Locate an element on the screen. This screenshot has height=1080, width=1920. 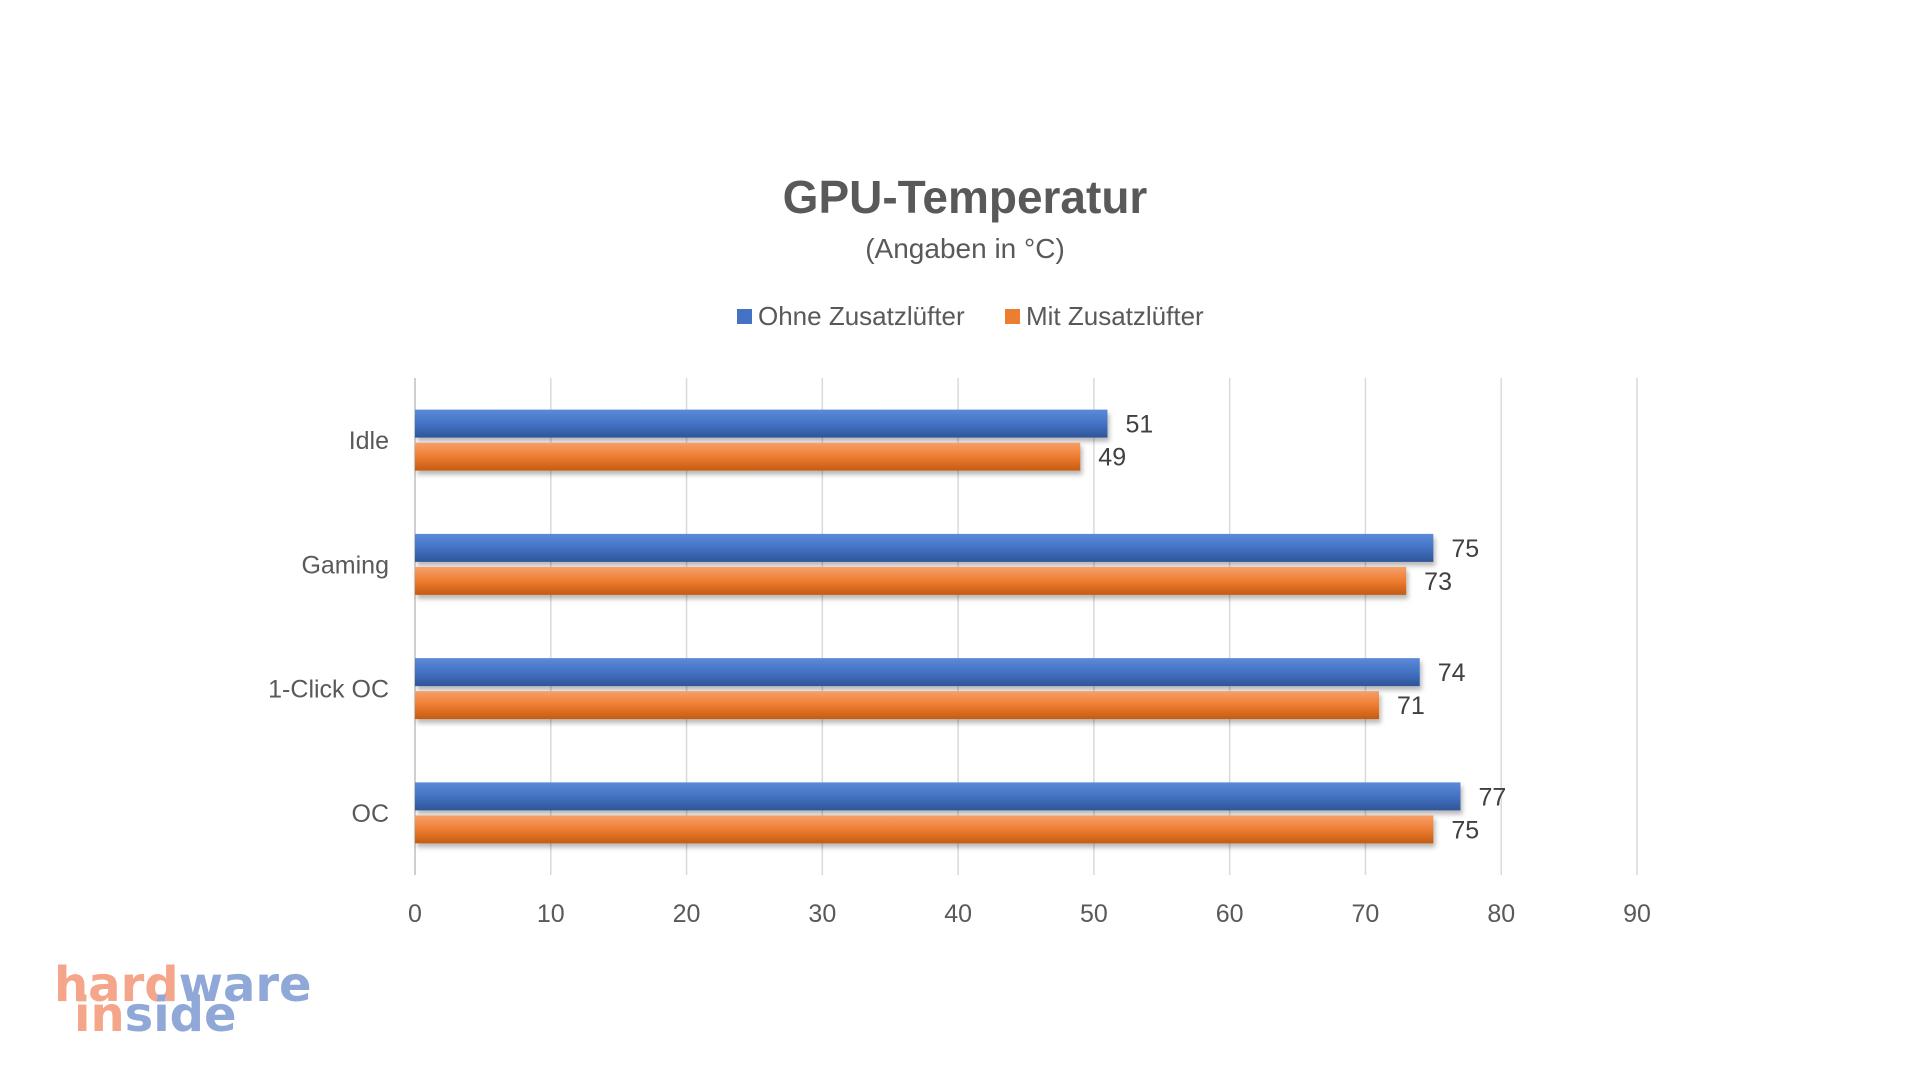
x-tick-label: 60 is located at coordinates (1230, 914).